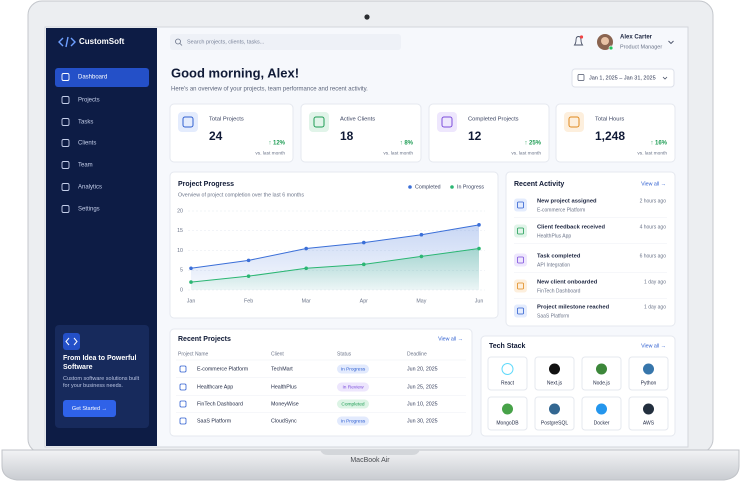  I want to click on menu-item: Settings, so click(89, 210).